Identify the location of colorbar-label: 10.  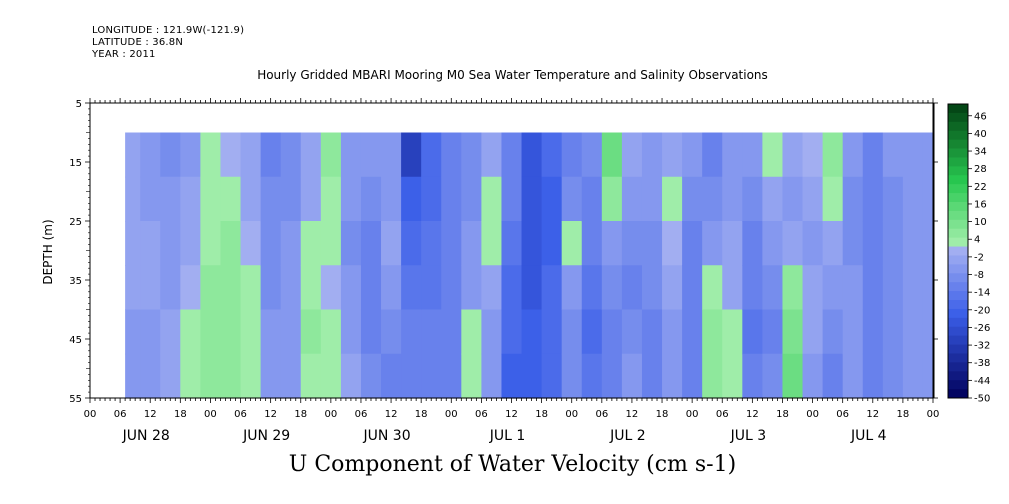
(980, 222).